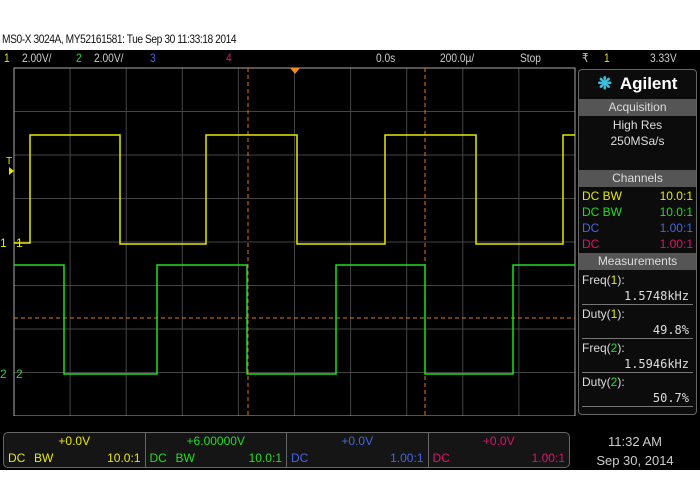 This screenshot has width=700, height=500. I want to click on agilent-spark-icon: ❋, so click(604, 83).